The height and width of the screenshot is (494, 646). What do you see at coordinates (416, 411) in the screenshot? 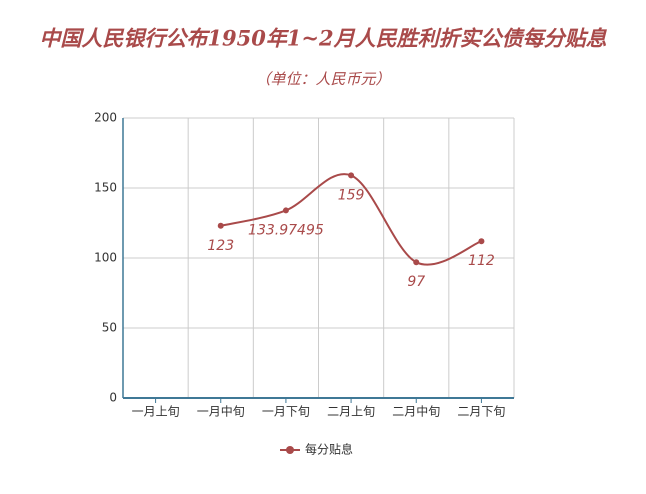
I see `x-tick-label: 二月中旬` at bounding box center [416, 411].